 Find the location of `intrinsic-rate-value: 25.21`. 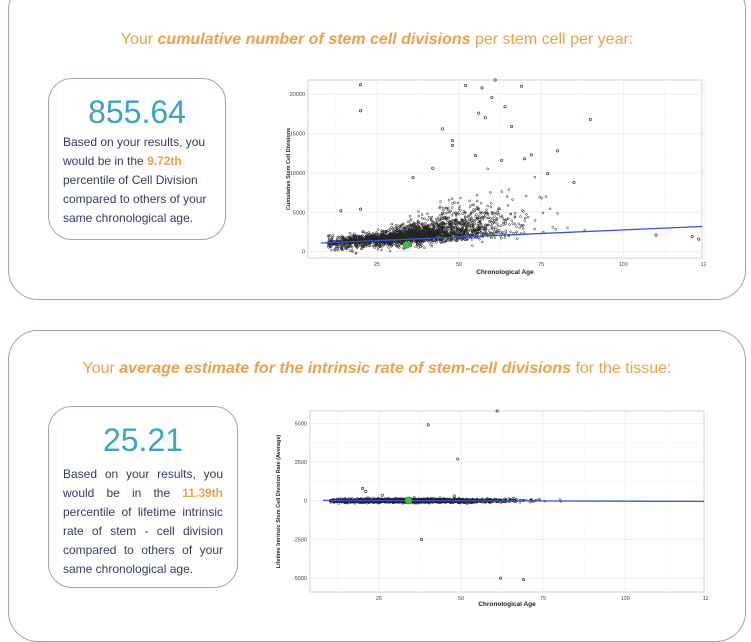

intrinsic-rate-value: 25.21 is located at coordinates (143, 440).